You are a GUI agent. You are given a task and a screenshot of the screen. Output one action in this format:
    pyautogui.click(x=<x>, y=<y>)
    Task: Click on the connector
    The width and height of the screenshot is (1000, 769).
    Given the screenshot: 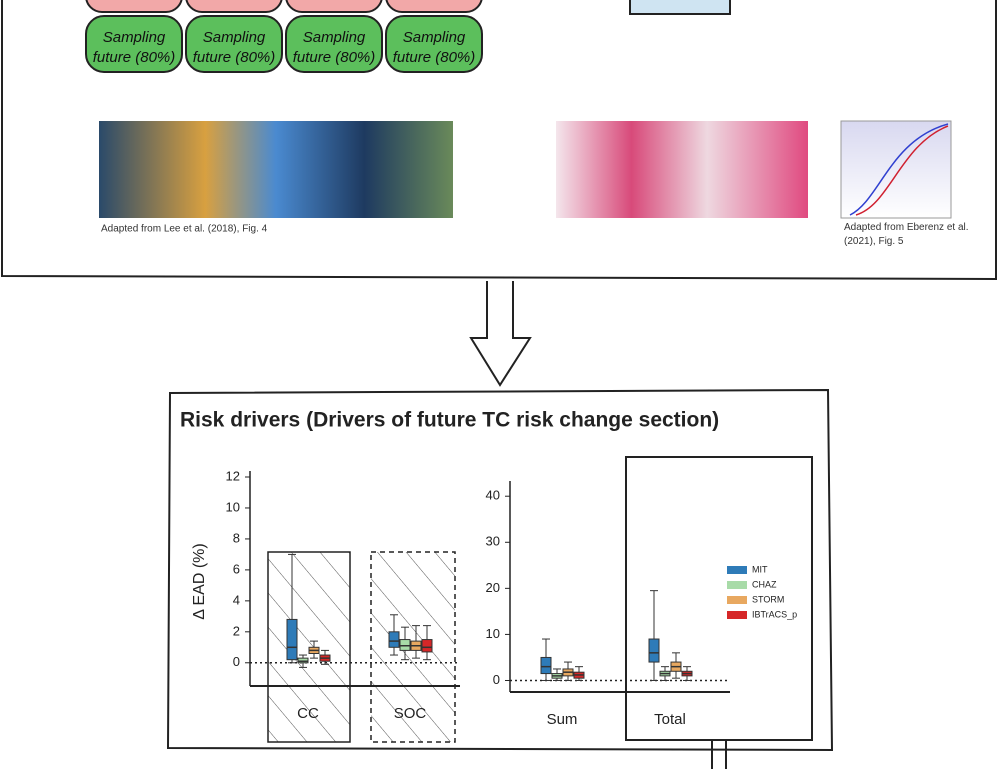 What is the action you would take?
    pyautogui.click(x=719, y=754)
    